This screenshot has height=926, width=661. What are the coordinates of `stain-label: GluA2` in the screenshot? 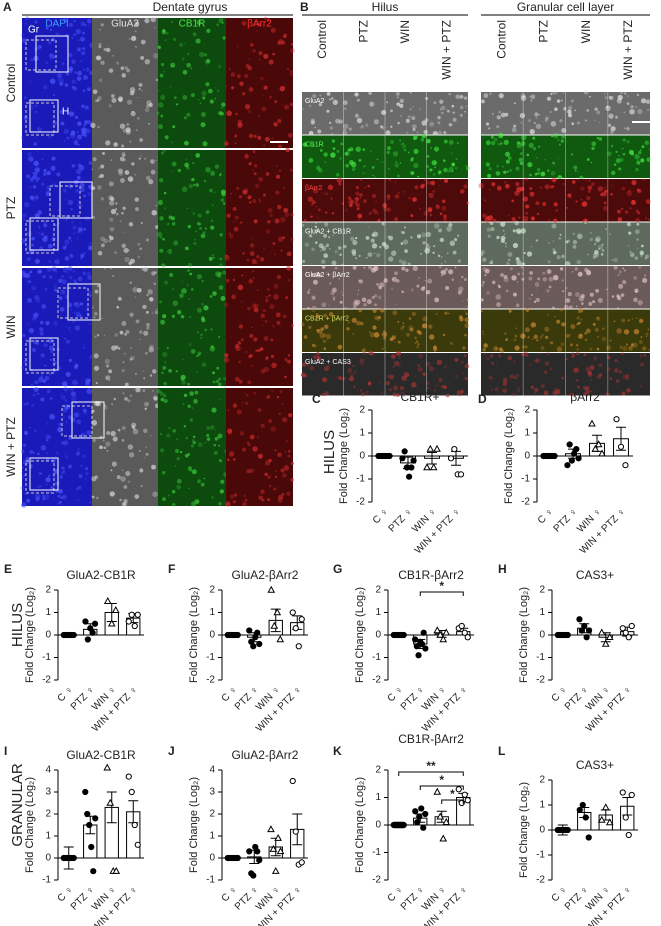 It's located at (315, 101).